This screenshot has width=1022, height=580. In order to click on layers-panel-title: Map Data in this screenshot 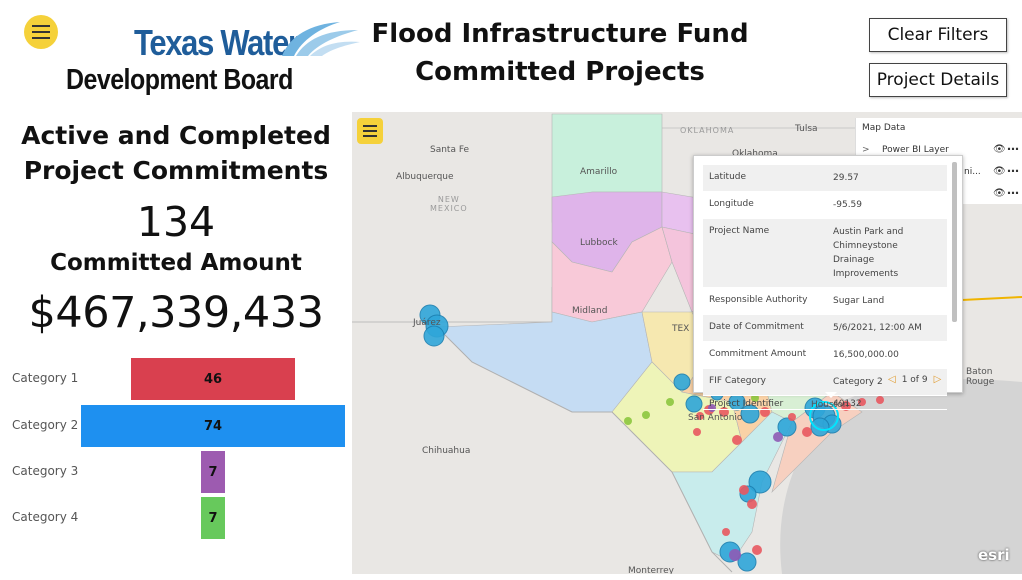, I will do `click(884, 128)`.